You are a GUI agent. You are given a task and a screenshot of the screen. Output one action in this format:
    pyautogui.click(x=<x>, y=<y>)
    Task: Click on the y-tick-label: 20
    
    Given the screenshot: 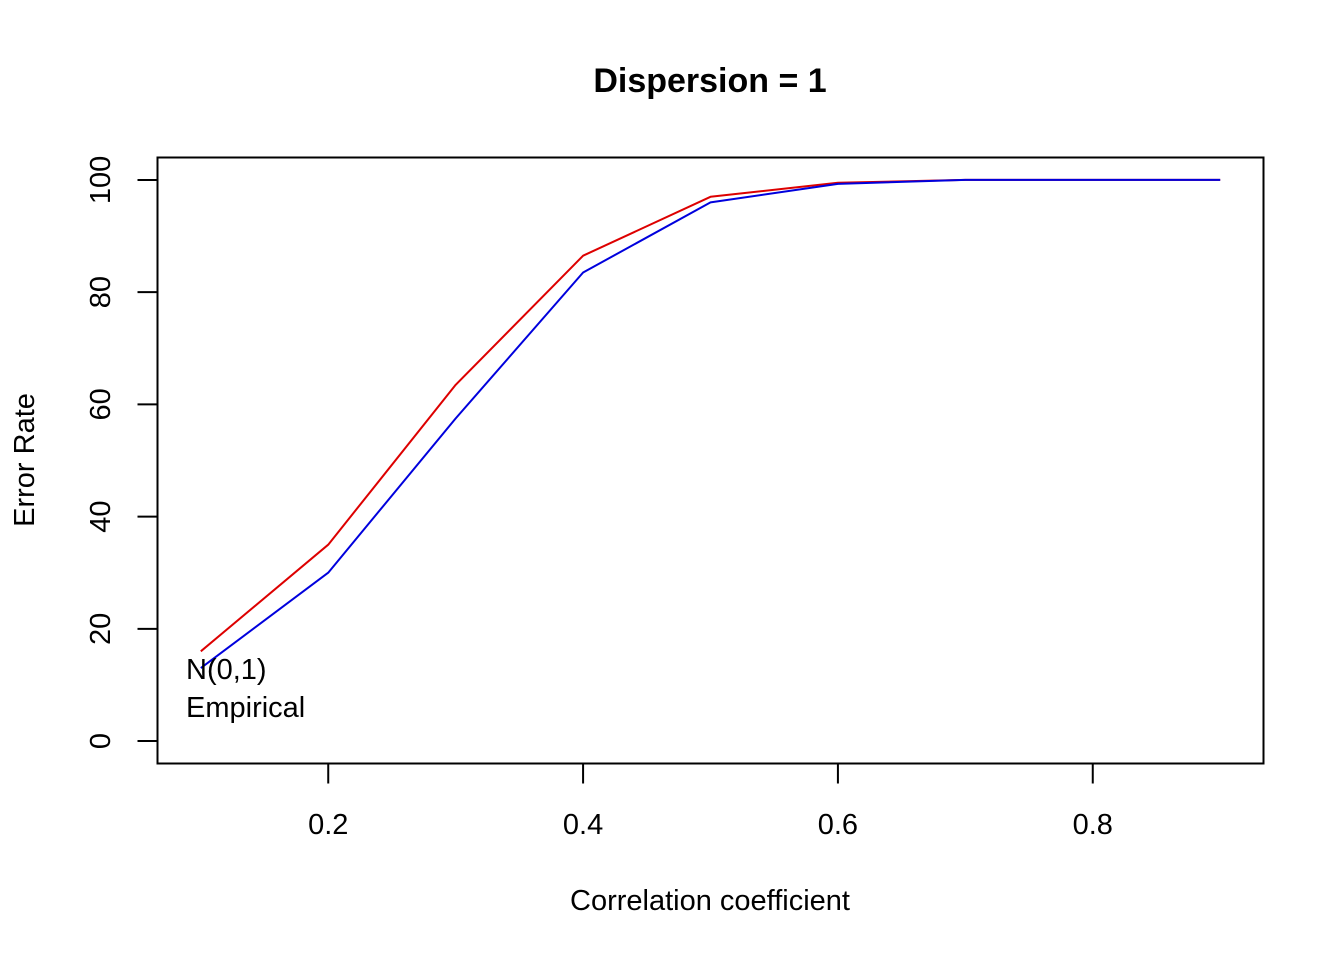 What is the action you would take?
    pyautogui.click(x=101, y=629)
    